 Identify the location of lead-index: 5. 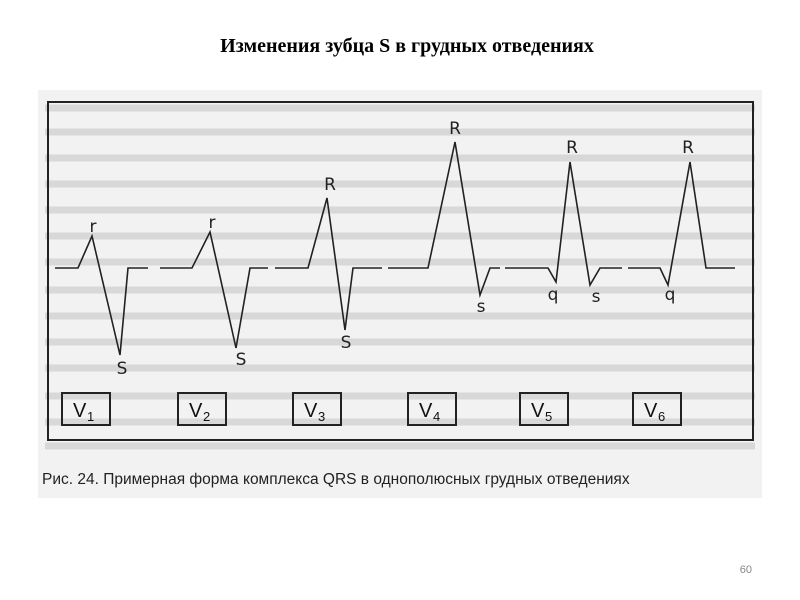
(548, 416).